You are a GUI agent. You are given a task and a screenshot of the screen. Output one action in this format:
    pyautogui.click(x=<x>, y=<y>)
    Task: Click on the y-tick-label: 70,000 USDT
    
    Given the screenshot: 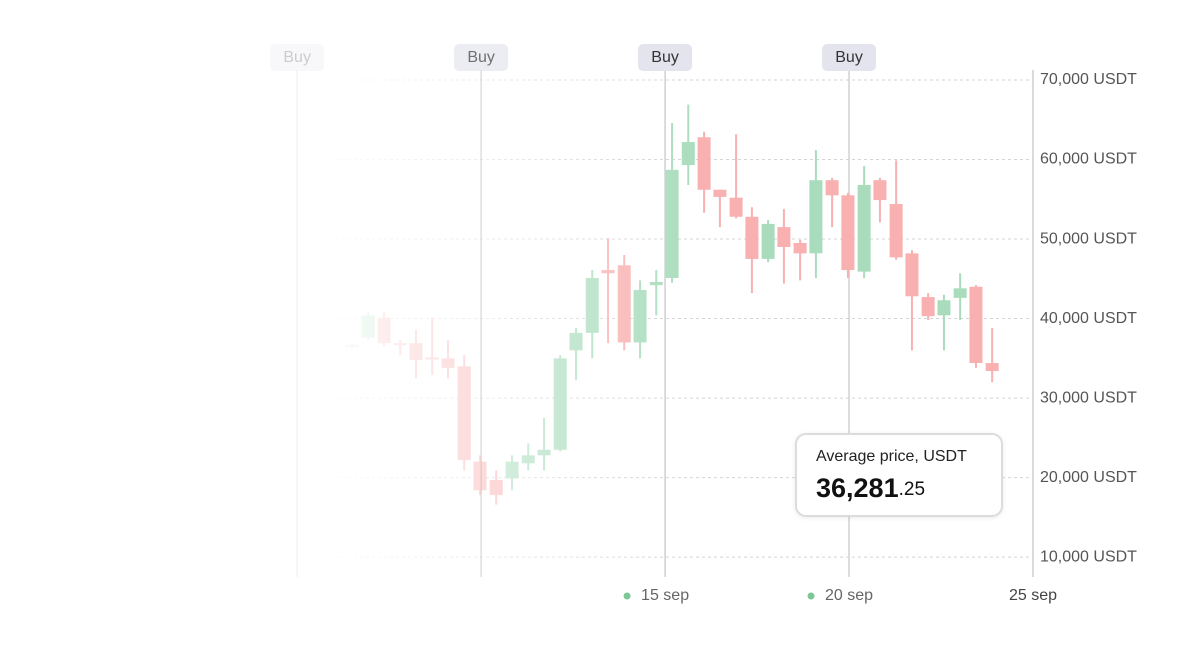 What is the action you would take?
    pyautogui.click(x=1088, y=79)
    